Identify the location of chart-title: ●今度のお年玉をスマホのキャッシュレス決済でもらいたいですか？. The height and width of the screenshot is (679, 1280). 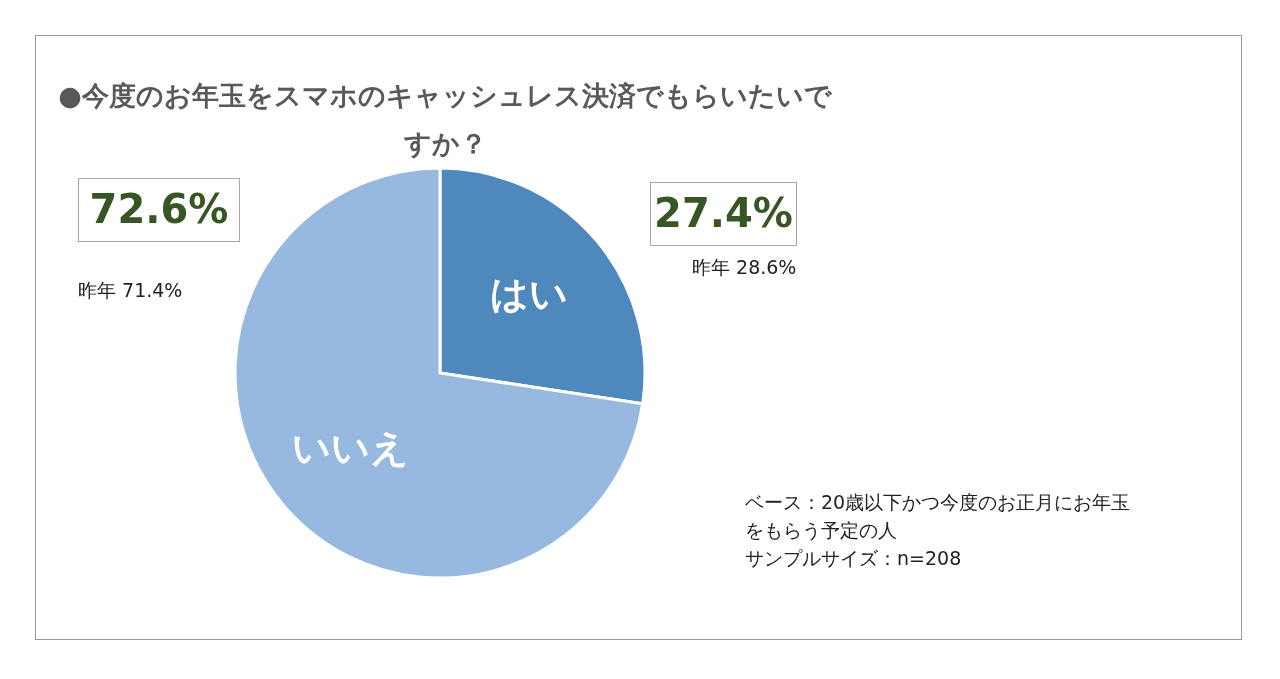
(445, 120).